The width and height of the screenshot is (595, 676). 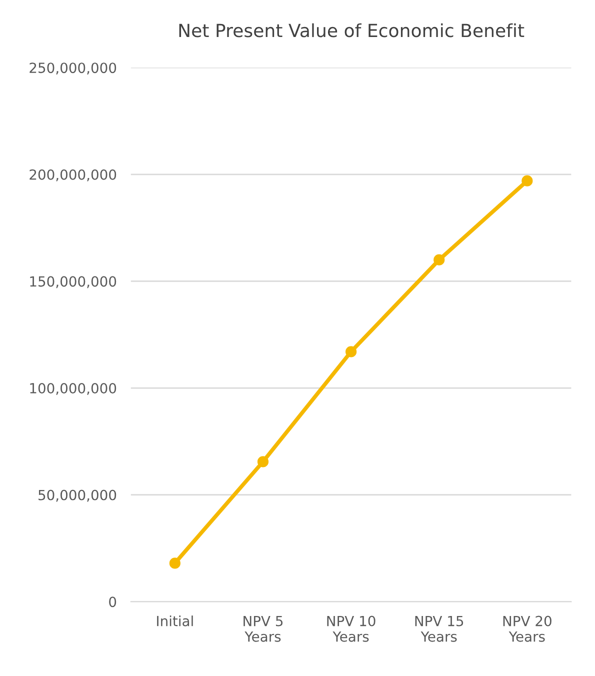 I want to click on y-tick-label: 0, so click(x=112, y=602).